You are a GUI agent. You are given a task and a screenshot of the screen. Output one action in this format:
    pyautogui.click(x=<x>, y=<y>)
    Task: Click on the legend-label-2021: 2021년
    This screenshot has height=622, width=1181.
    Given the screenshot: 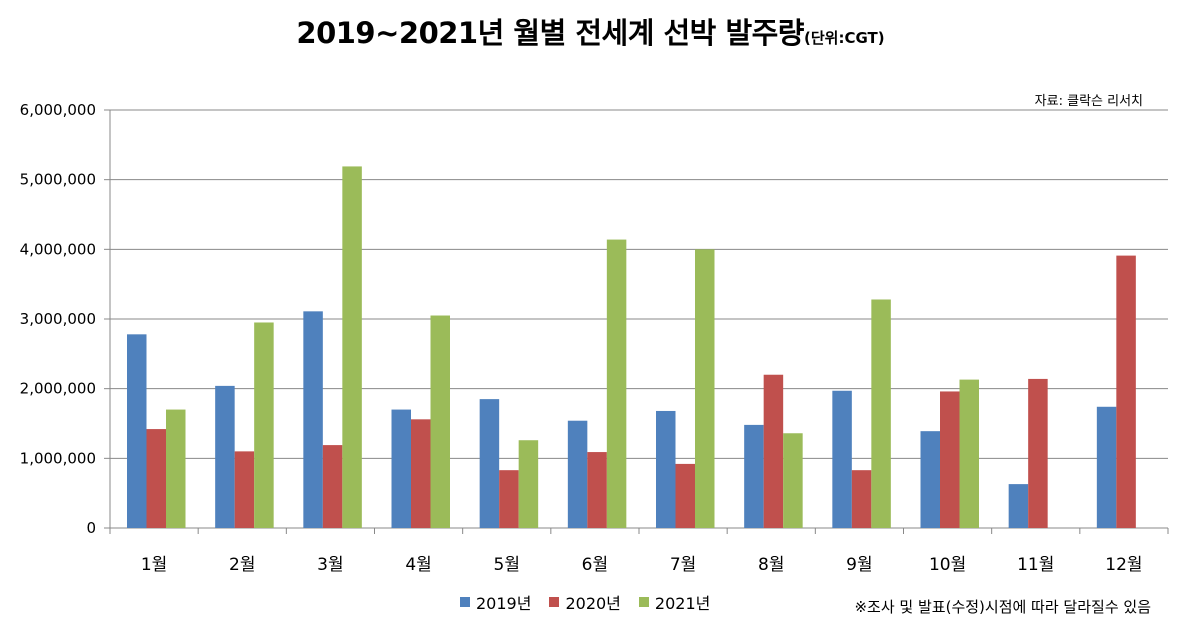 What is the action you would take?
    pyautogui.click(x=682, y=603)
    